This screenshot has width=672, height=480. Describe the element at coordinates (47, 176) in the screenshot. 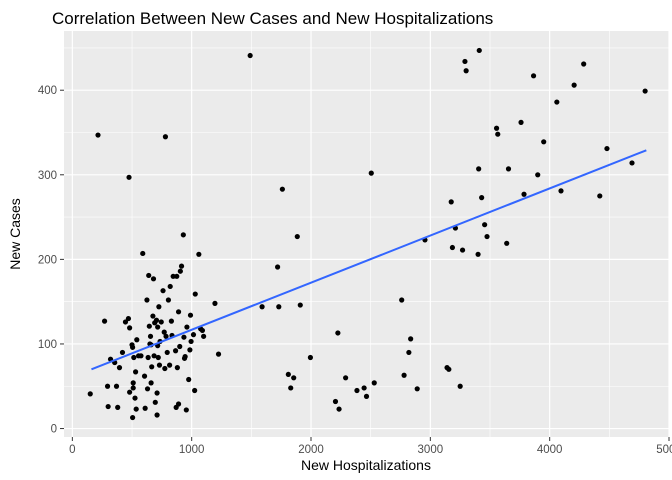

I see `y-tick-label: 300` at that location.